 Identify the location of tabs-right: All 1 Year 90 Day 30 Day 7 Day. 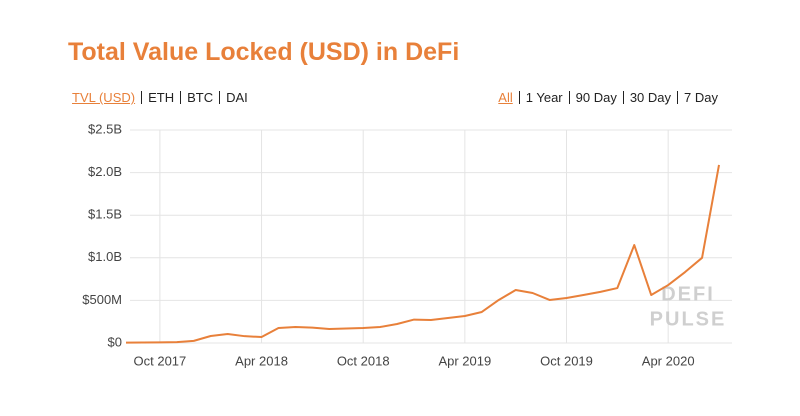
(611, 97).